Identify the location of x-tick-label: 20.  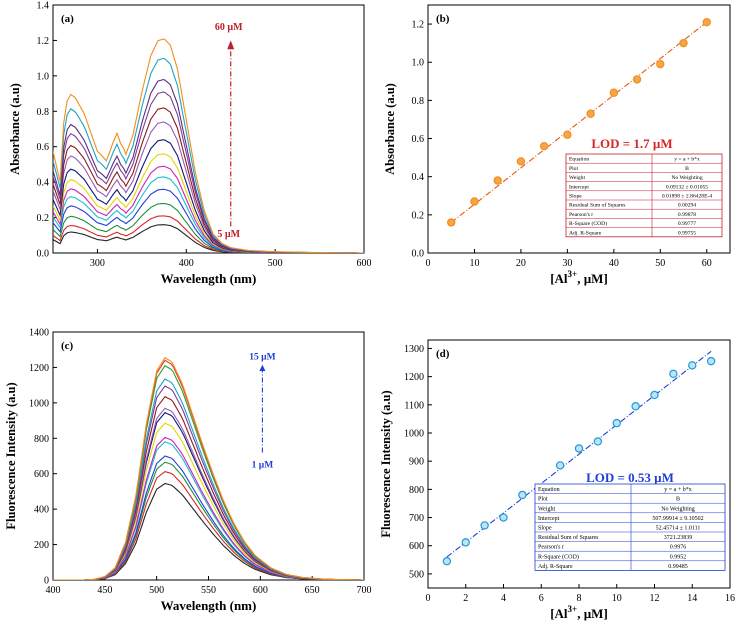
(521, 263).